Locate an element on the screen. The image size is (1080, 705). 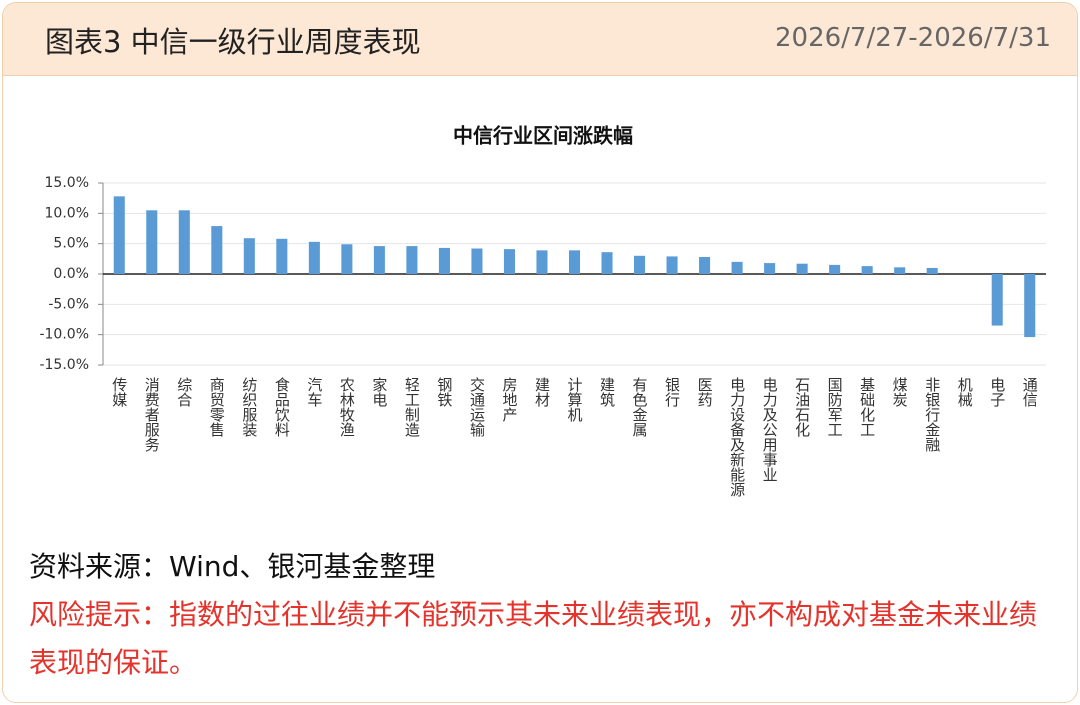
x-tick-label: 通信 is located at coordinates (1030, 392).